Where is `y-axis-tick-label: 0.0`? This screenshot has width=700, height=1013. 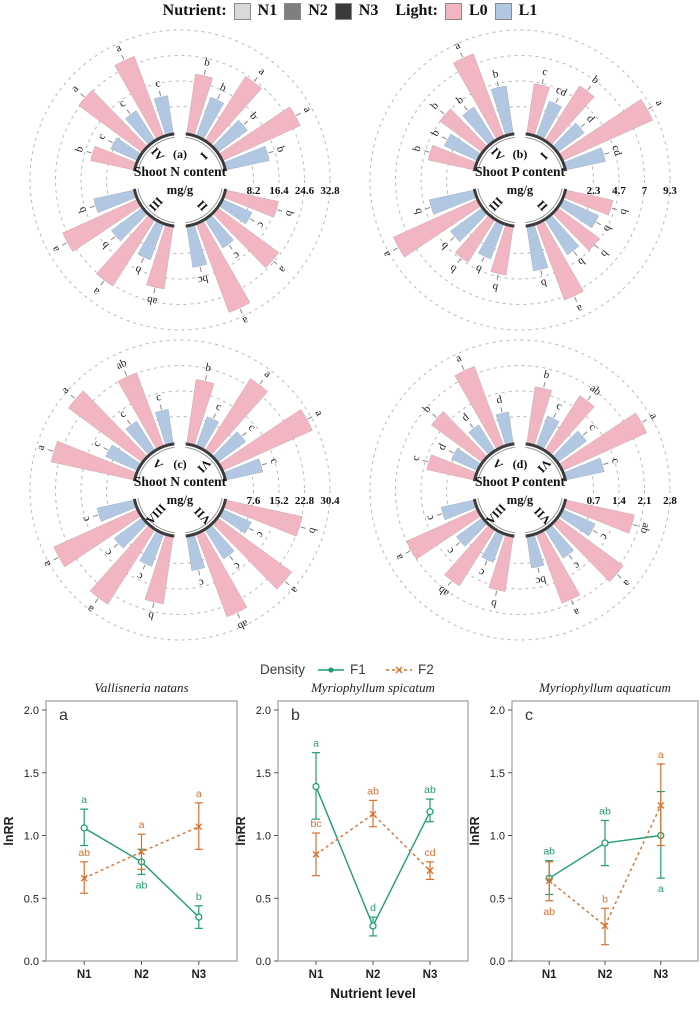
y-axis-tick-label: 0.0 is located at coordinates (31, 962).